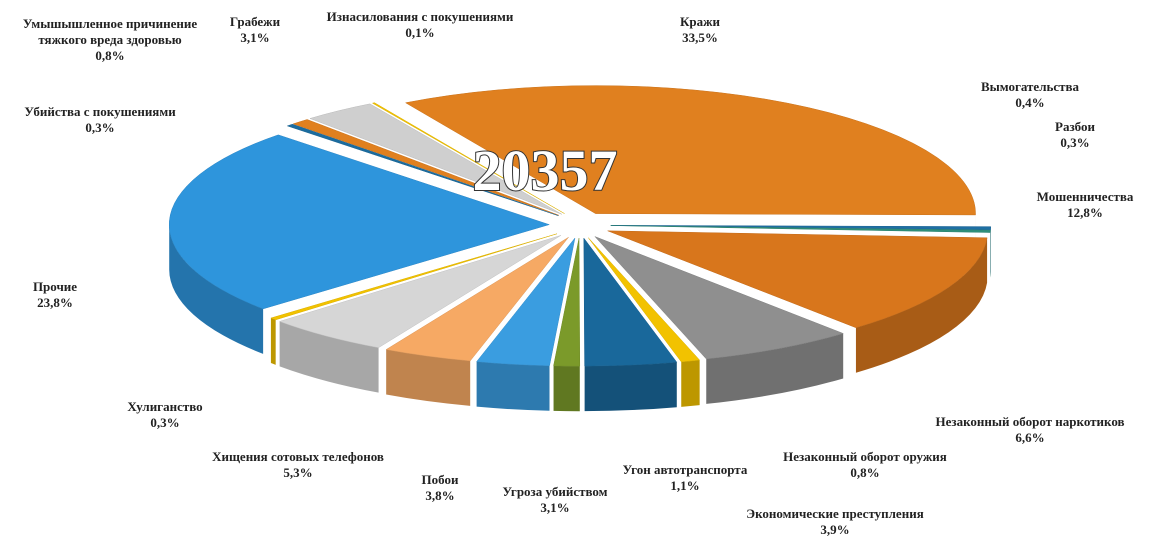 Image resolution: width=1160 pixels, height=537 pixels. I want to click on slice-label: Убийства с покушениями 0,3%, so click(99, 120).